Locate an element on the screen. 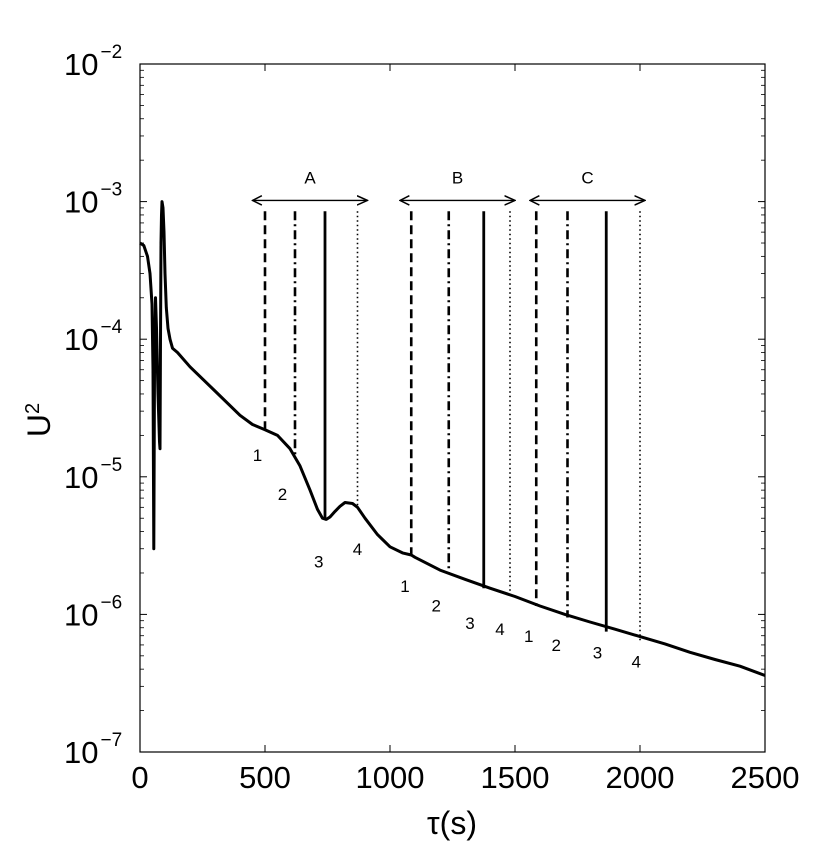  marker-label-10: 2 is located at coordinates (556, 645).